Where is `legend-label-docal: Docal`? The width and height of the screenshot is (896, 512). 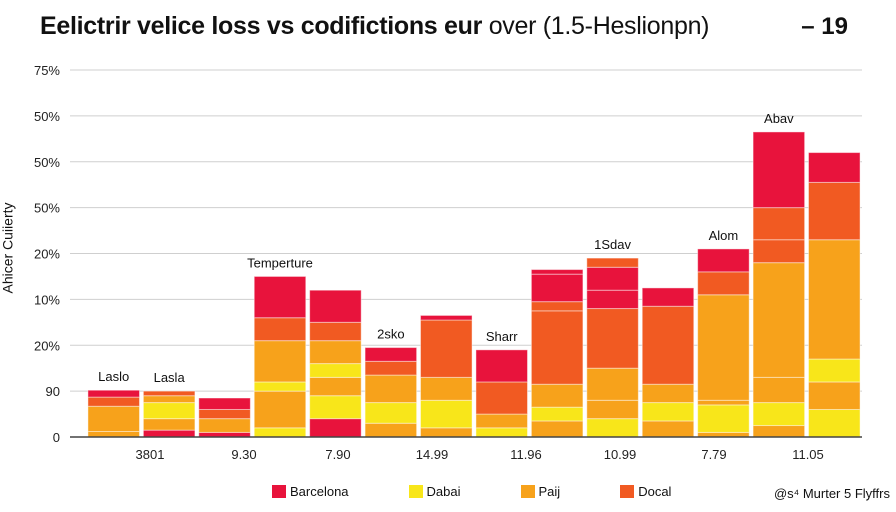 legend-label-docal: Docal is located at coordinates (655, 491).